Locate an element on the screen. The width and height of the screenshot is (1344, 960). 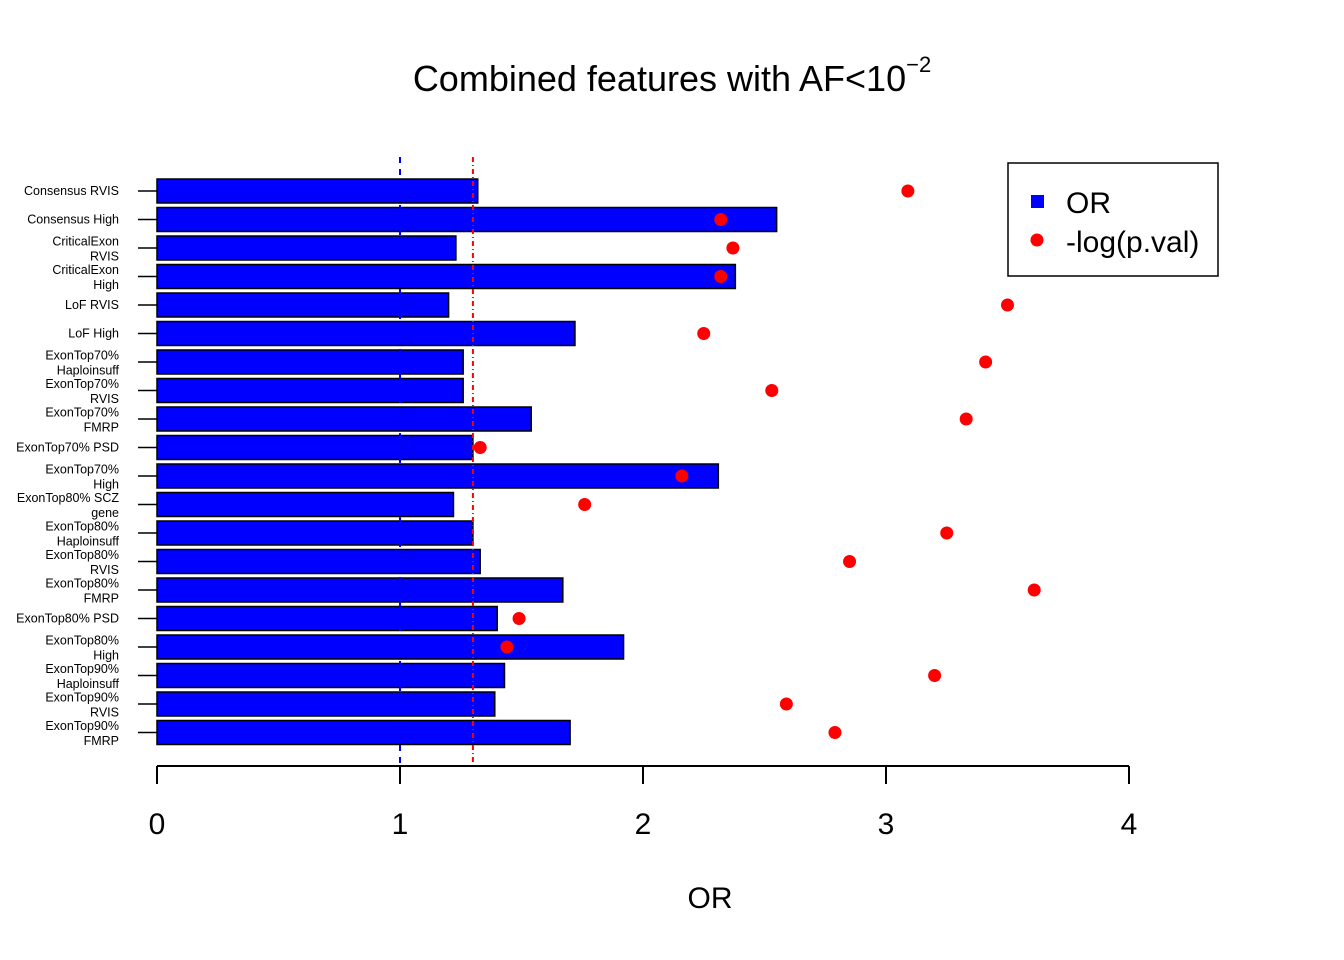
y-tick-label-12: ExonTop80% Haploinsuff is located at coordinates (82, 534).